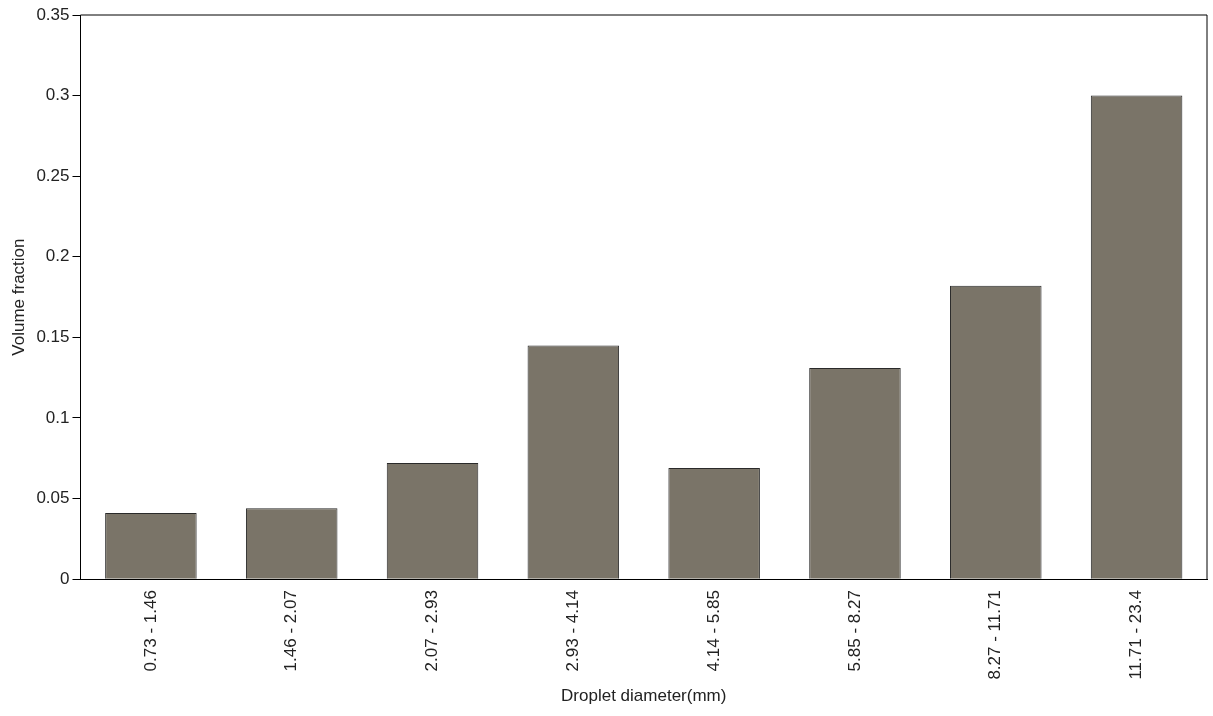 The width and height of the screenshot is (1213, 716). I want to click on y-tick-label: 0.05, so click(53, 498).